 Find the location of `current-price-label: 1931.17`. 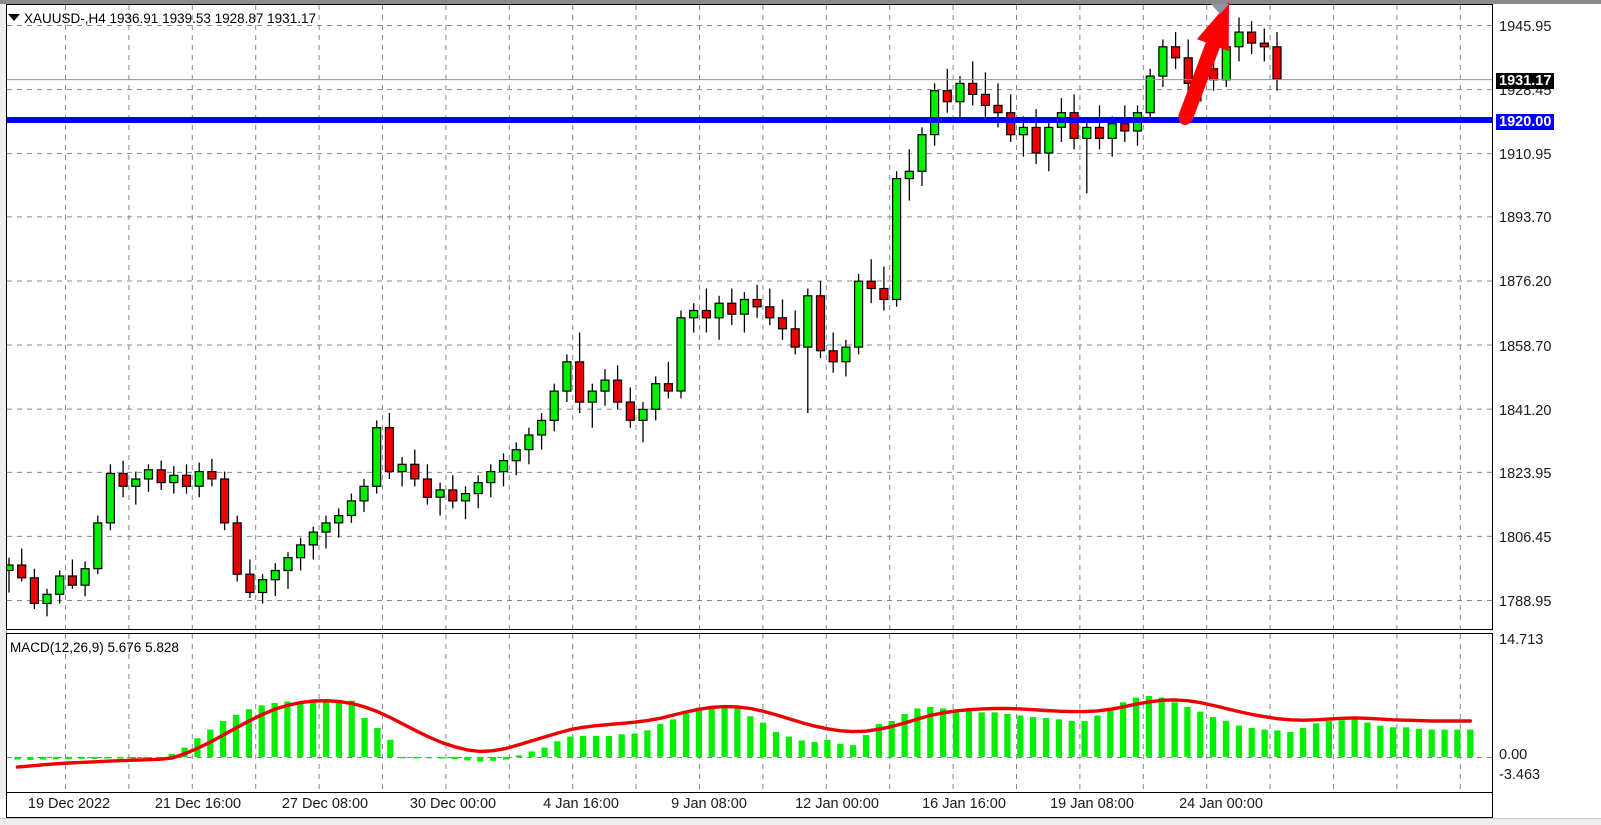

current-price-label: 1931.17 is located at coordinates (1525, 81).